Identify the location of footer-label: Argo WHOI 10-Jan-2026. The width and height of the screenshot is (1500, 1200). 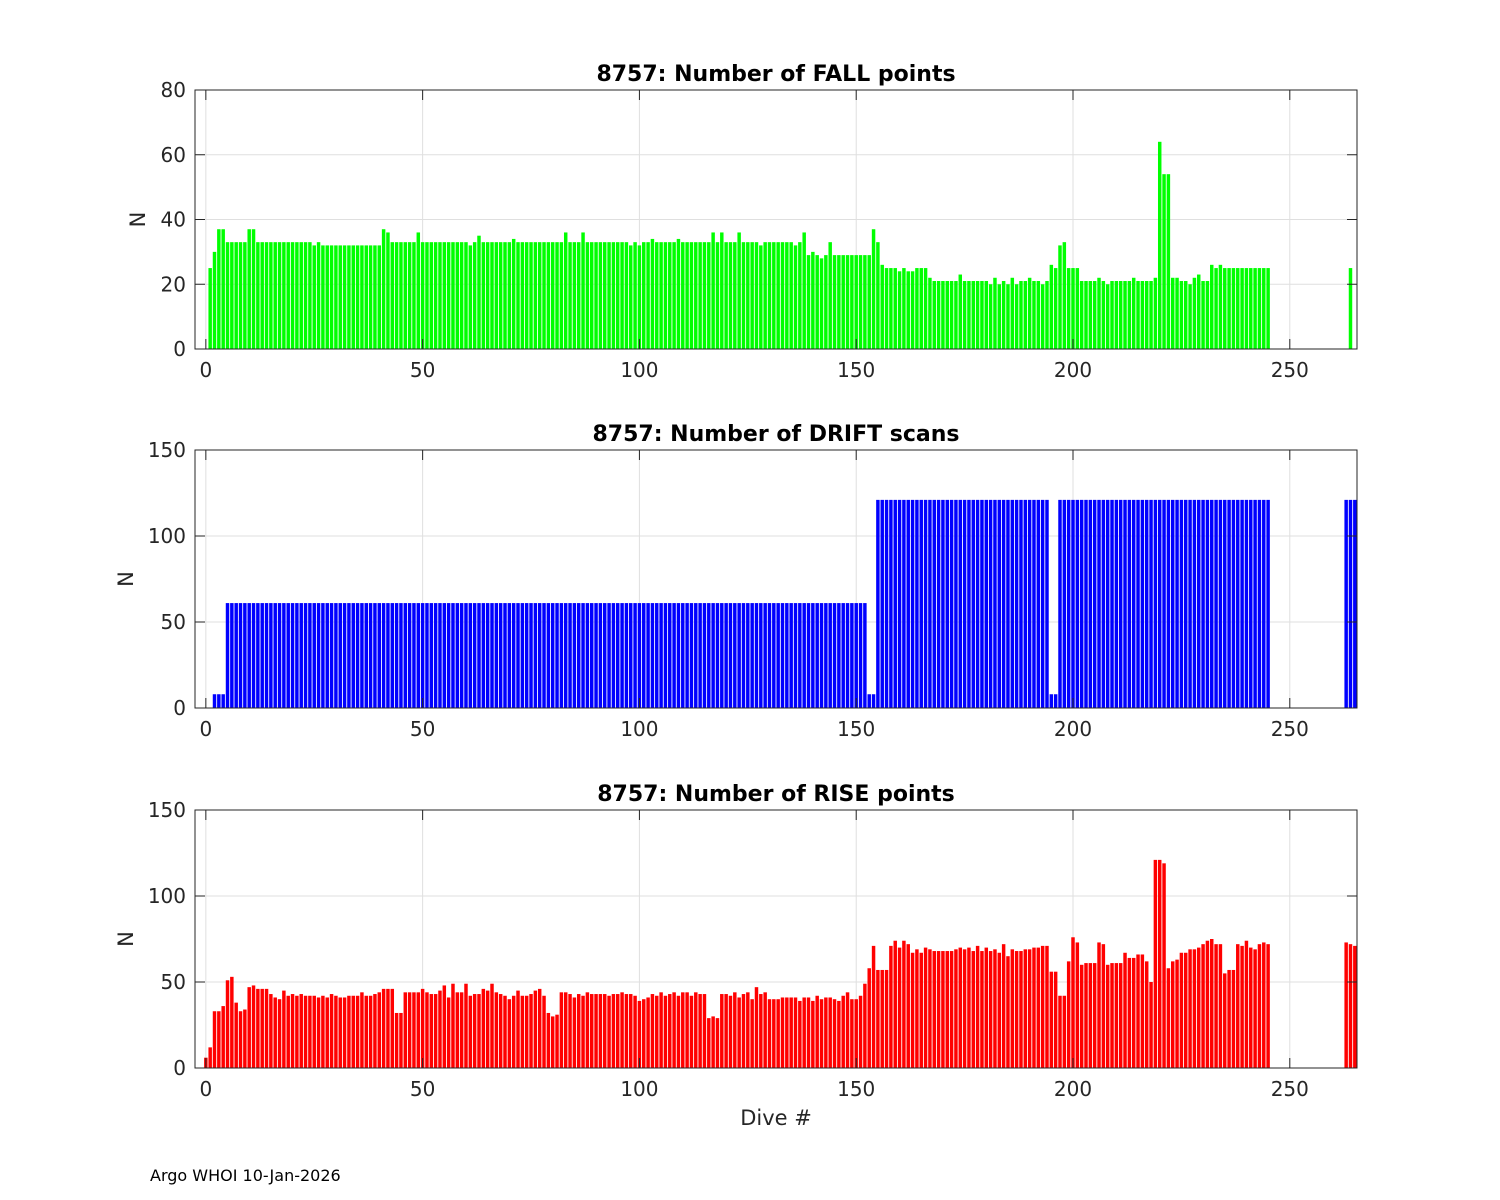
(245, 1175).